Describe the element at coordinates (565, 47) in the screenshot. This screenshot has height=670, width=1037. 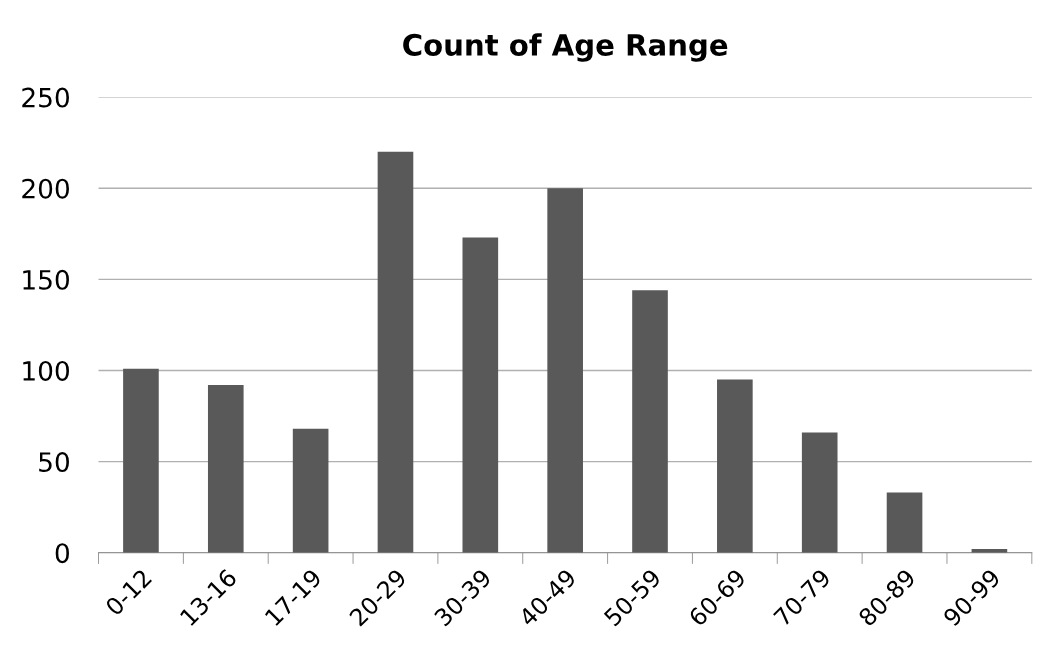
I see `chart-title: Count of Age Range` at that location.